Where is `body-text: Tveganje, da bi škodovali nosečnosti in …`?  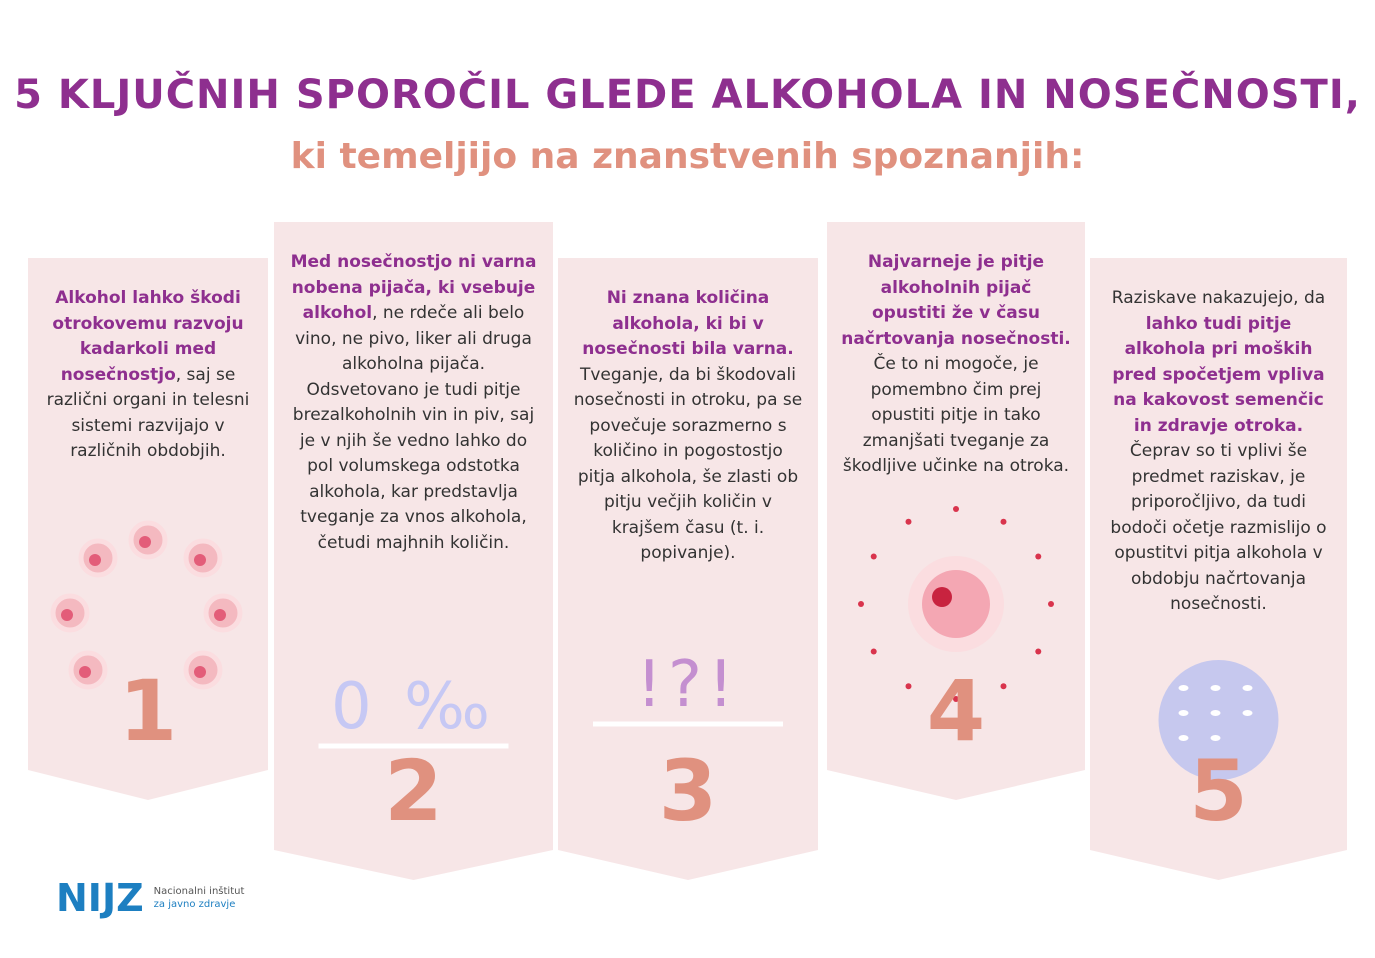
body-text: Tveganje, da bi škodovali nosečnosti in … is located at coordinates (688, 464).